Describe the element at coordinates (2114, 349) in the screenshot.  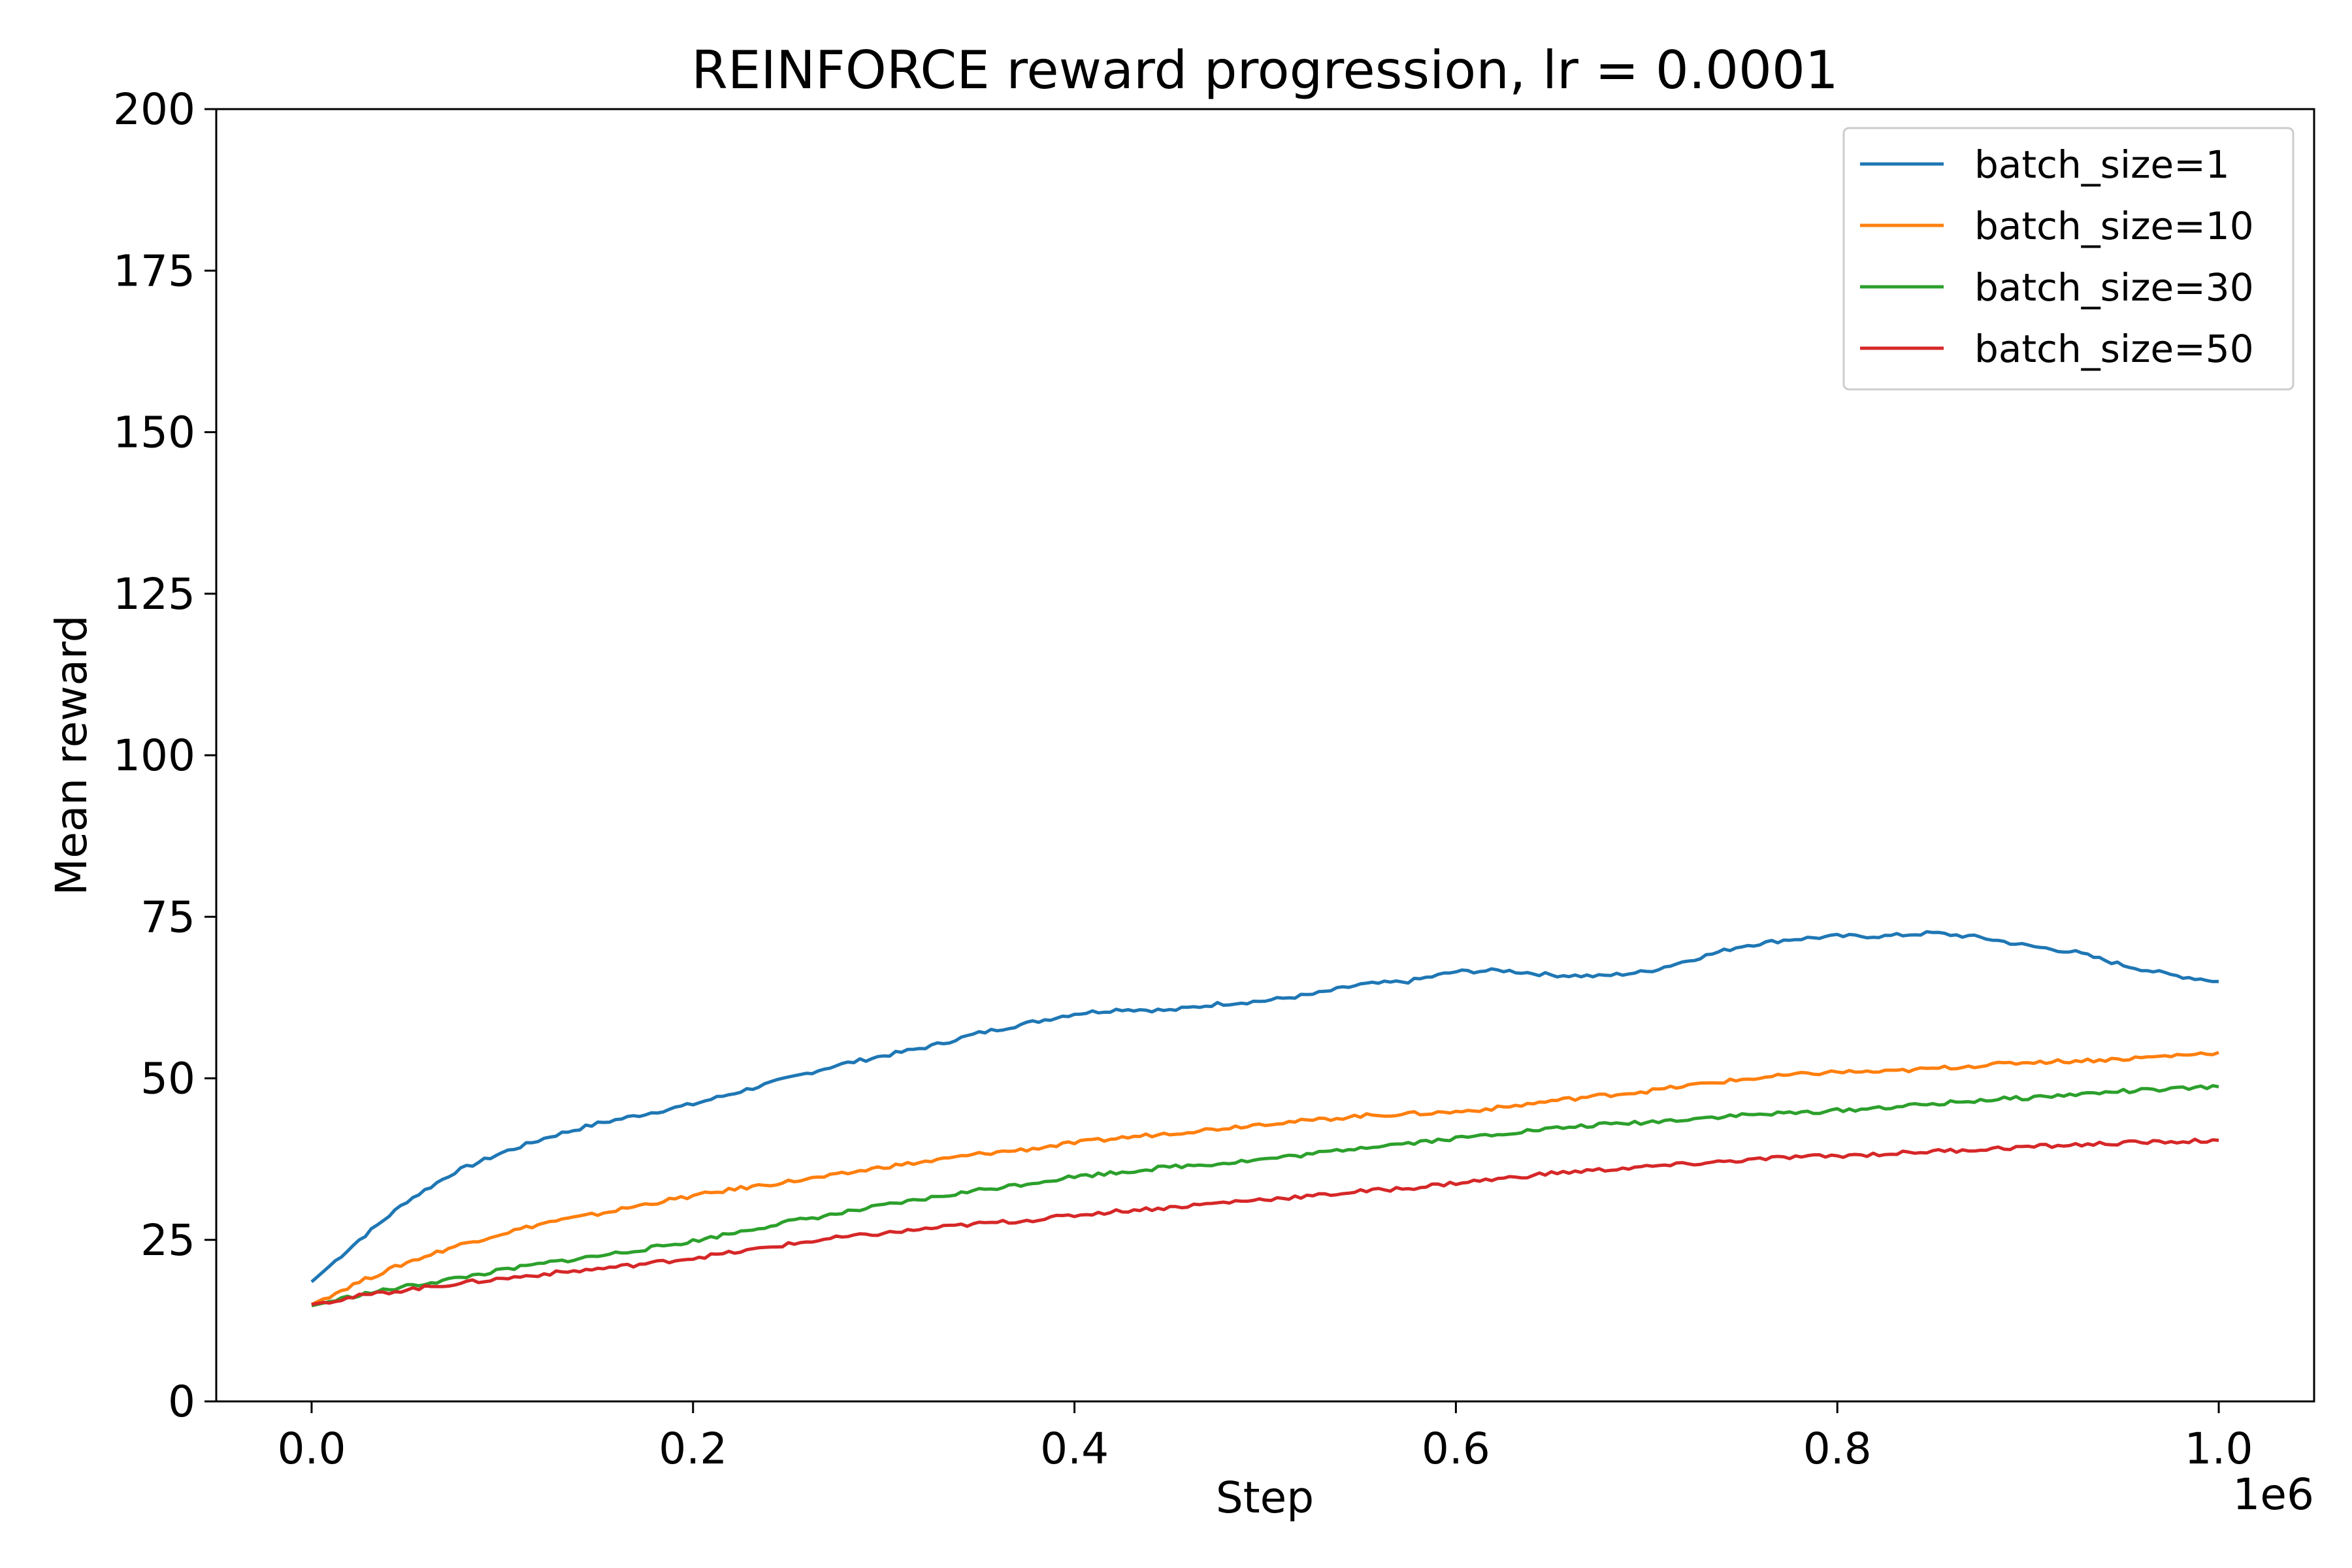
I see `legend-label: batch_size=50` at that location.